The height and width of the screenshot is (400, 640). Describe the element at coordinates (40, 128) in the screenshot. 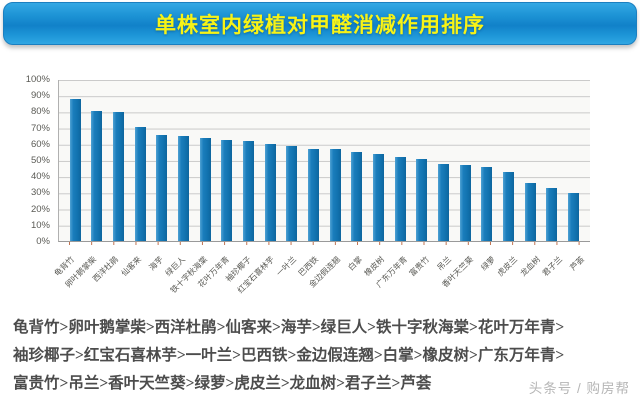

I see `y-axis-tick-label: 70%` at that location.